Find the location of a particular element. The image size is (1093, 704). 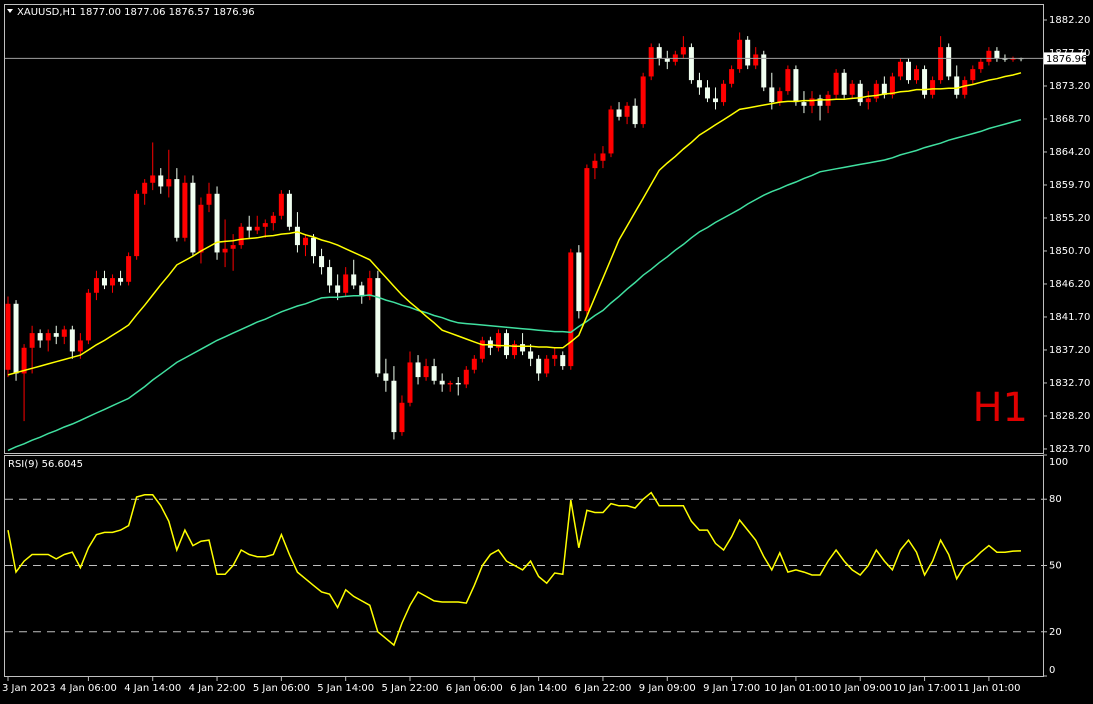

rsi-y-tick-label: 20 is located at coordinates (1055, 632).